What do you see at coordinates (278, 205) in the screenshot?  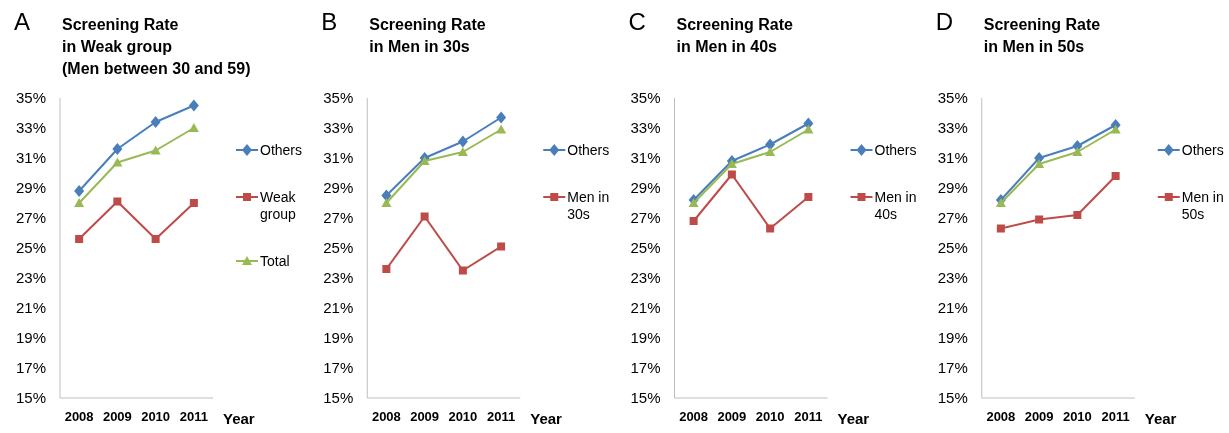 I see `legend-label: Weak group` at bounding box center [278, 205].